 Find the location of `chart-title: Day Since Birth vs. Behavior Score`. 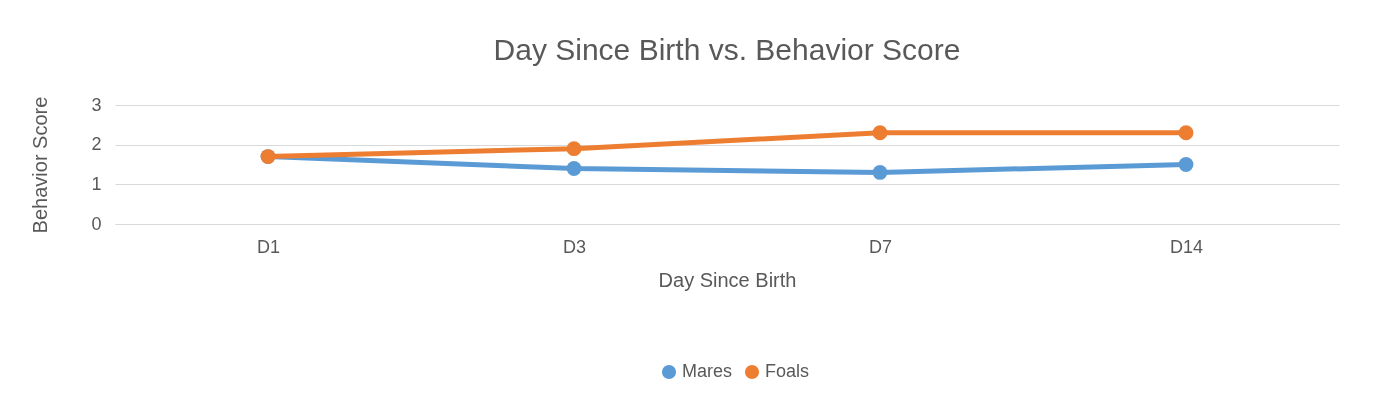

chart-title: Day Since Birth vs. Behavior Score is located at coordinates (727, 49).